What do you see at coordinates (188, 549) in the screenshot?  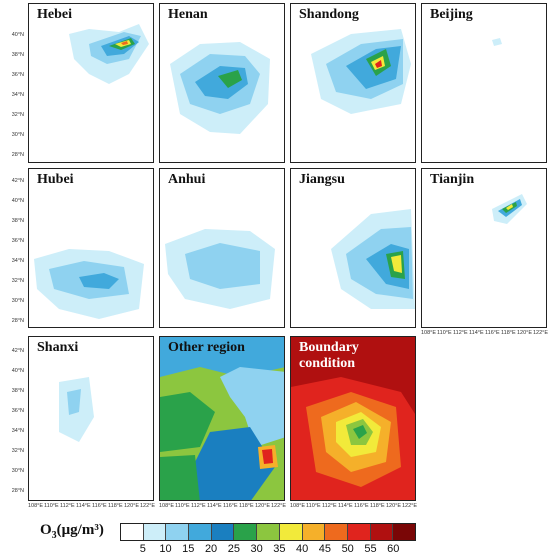 I see `colorbar-tick-label: 15` at bounding box center [188, 549].